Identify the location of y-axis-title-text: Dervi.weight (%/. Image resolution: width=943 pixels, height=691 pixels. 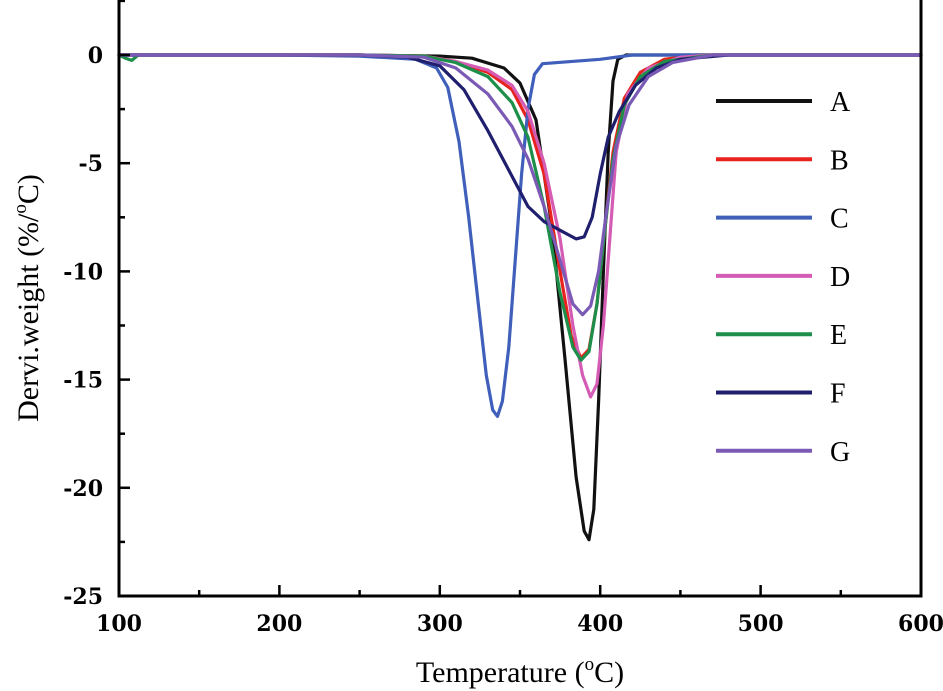
(28, 317).